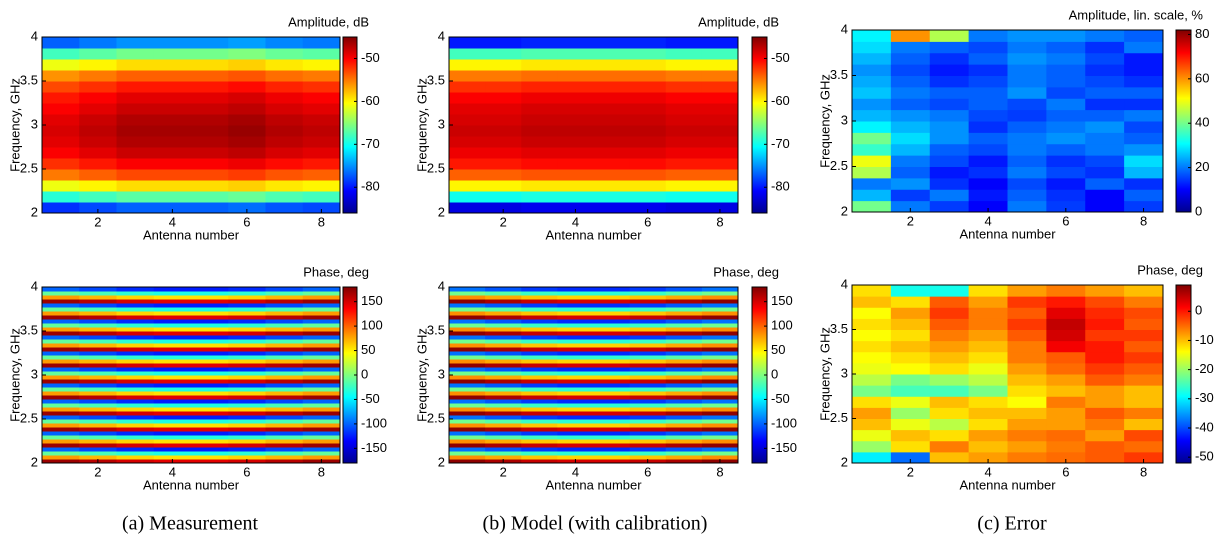  What do you see at coordinates (1012, 524) in the screenshot?
I see `caption: (c) Error` at bounding box center [1012, 524].